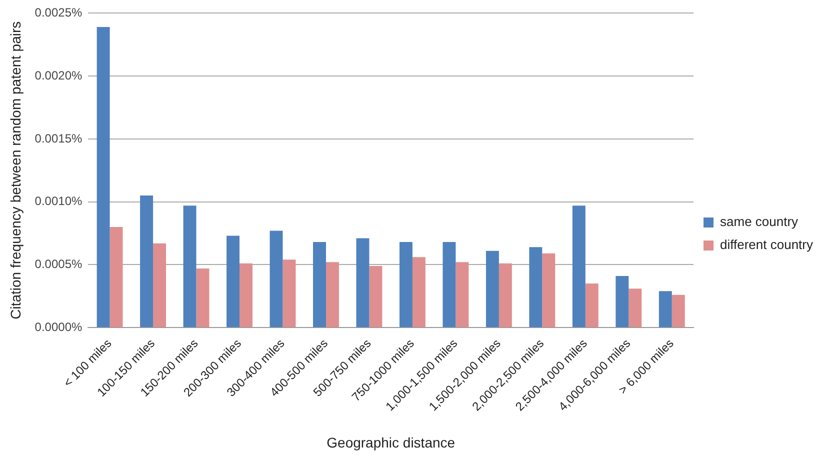  Describe the element at coordinates (58, 327) in the screenshot. I see `y-tick-label: 0.0000%` at that location.